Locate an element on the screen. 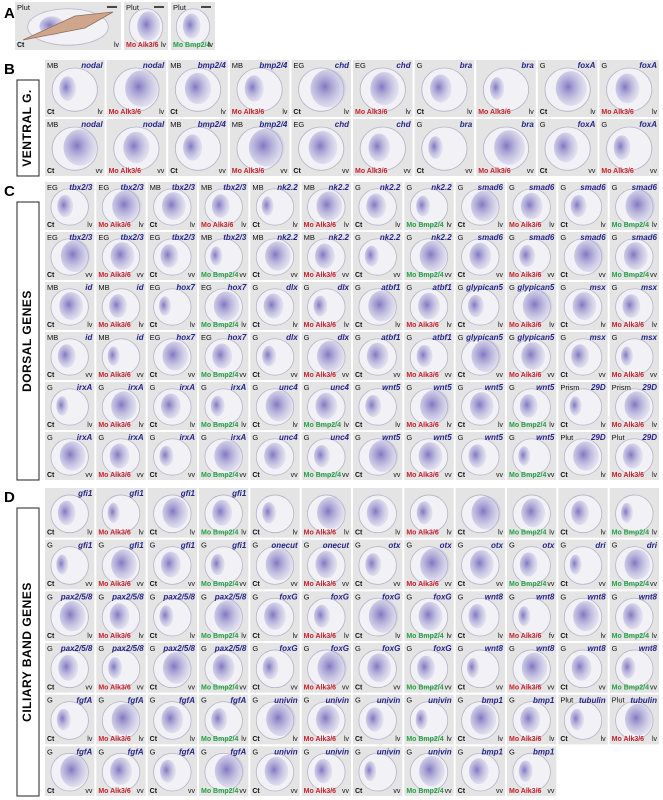  image-cell: MB nk2.2 Mo Alk3/6 lv is located at coordinates (326, 206).